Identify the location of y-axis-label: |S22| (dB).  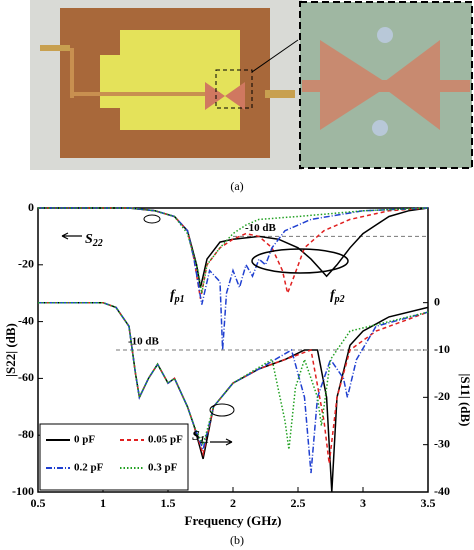
(10, 350).